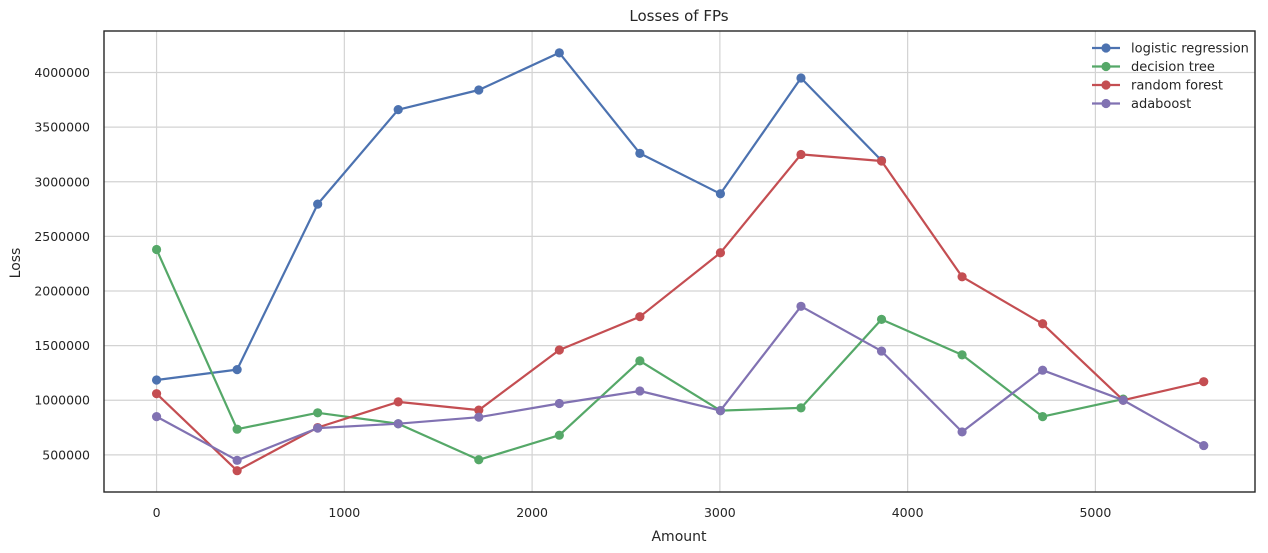 Image resolution: width=1268 pixels, height=553 pixels. Describe the element at coordinates (908, 512) in the screenshot. I see `x-tick-label: 4000` at that location.